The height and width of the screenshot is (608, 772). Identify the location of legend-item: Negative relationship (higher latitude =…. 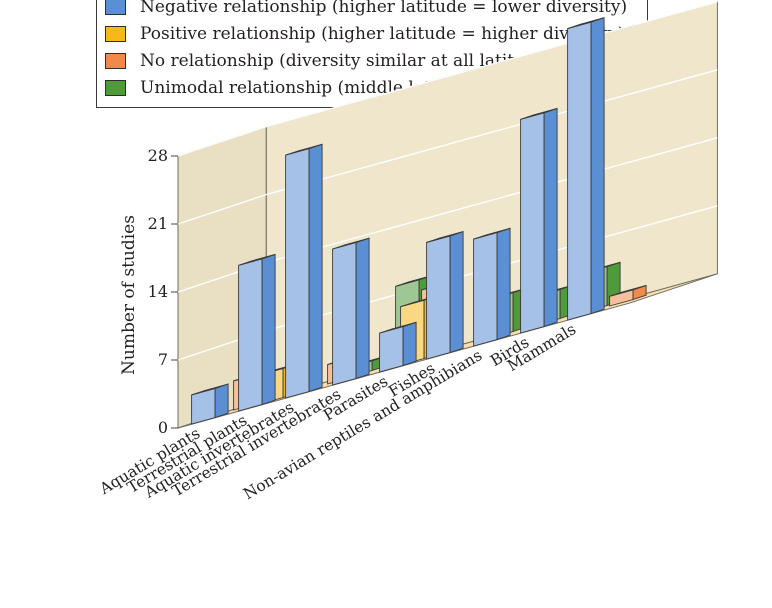
(366, 9).